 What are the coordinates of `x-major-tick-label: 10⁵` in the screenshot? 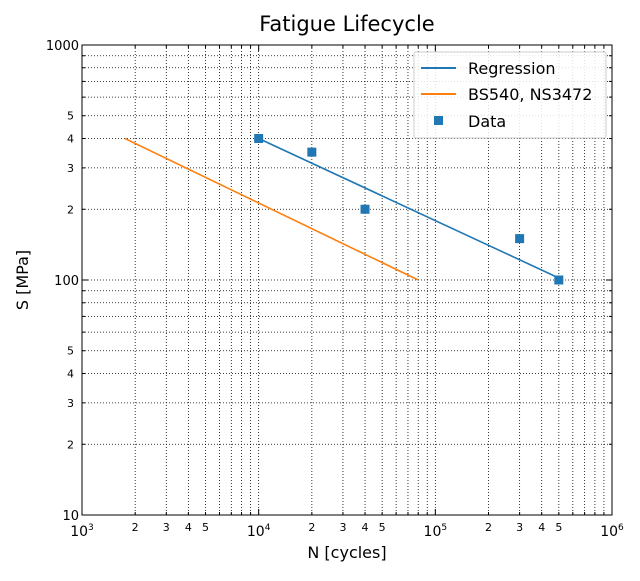 It's located at (436, 531).